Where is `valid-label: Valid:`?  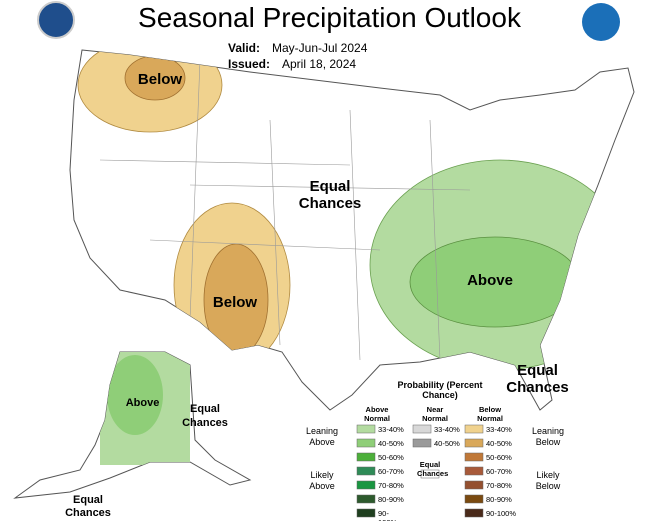 valid-label: Valid: is located at coordinates (244, 48).